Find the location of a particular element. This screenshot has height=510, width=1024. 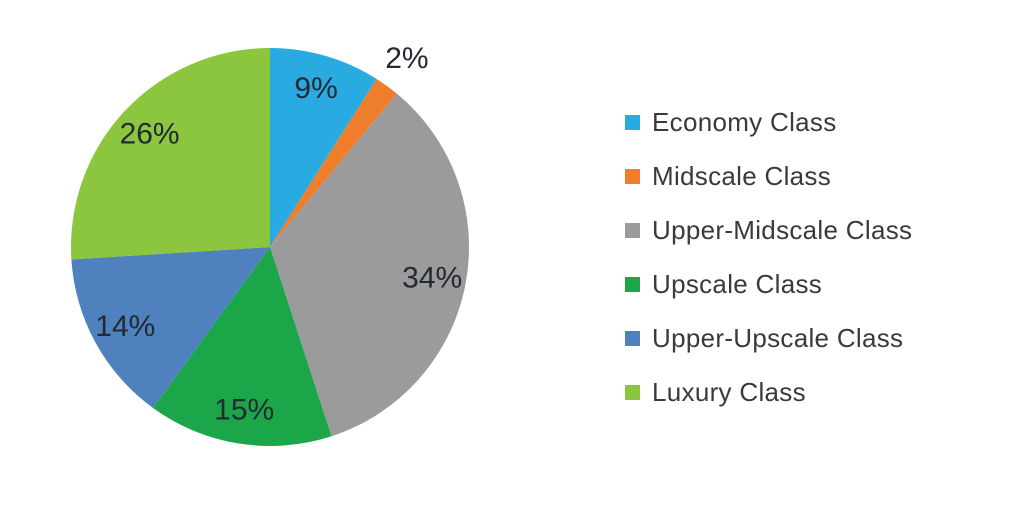

legend-item-upscale-class: Upscale Class is located at coordinates (768, 284).